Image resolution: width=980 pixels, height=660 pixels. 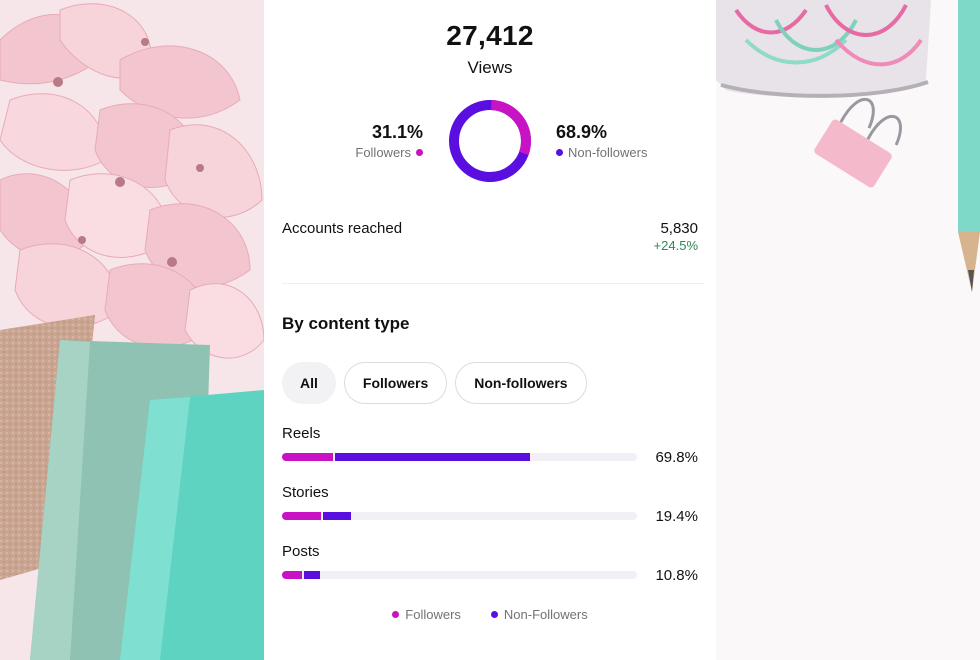 I want to click on content-row-label: Stories, so click(x=305, y=492).